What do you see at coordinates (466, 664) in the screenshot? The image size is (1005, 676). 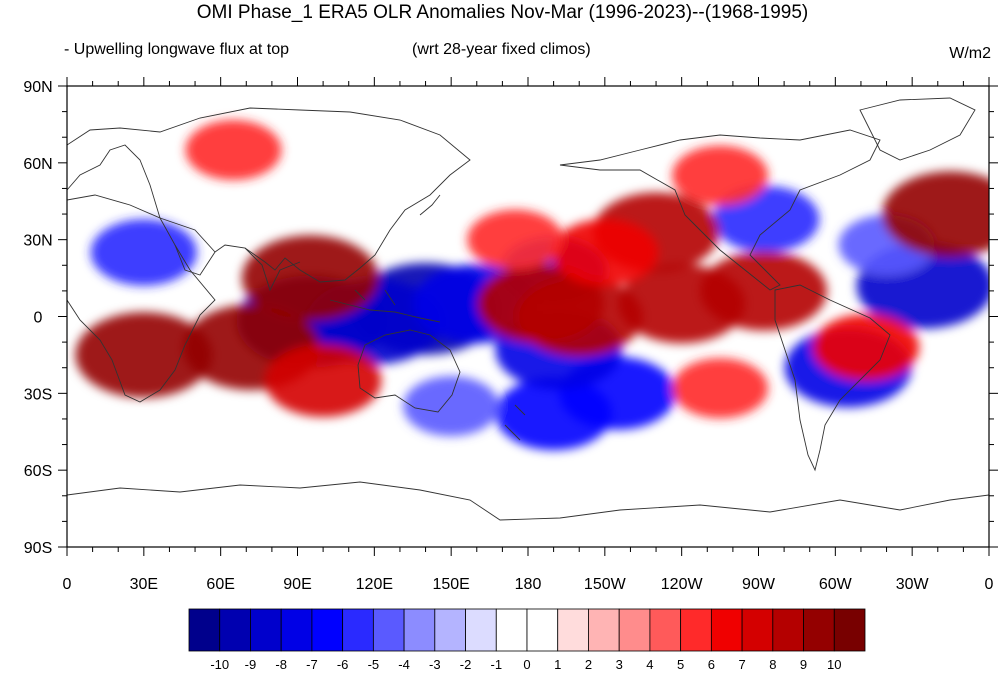 I see `colorbar-label-8: -2` at bounding box center [466, 664].